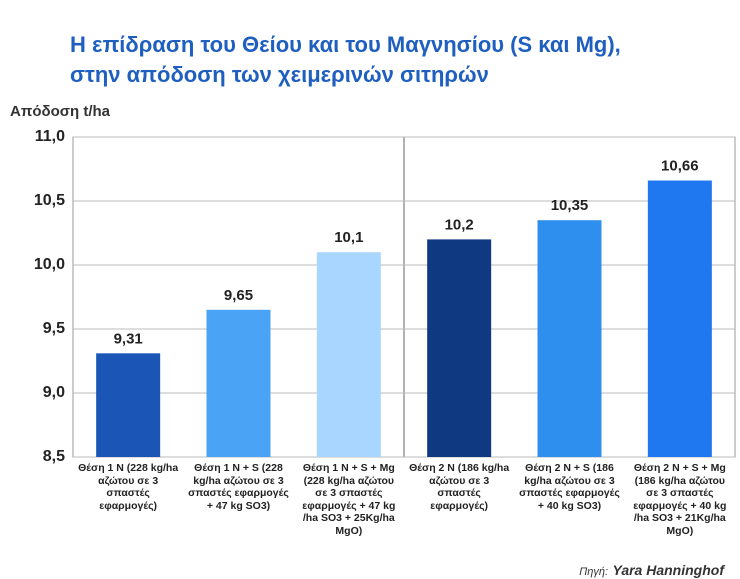 The height and width of the screenshot is (579, 740). What do you see at coordinates (570, 205) in the screenshot?
I see `value-label: 10,35` at bounding box center [570, 205].